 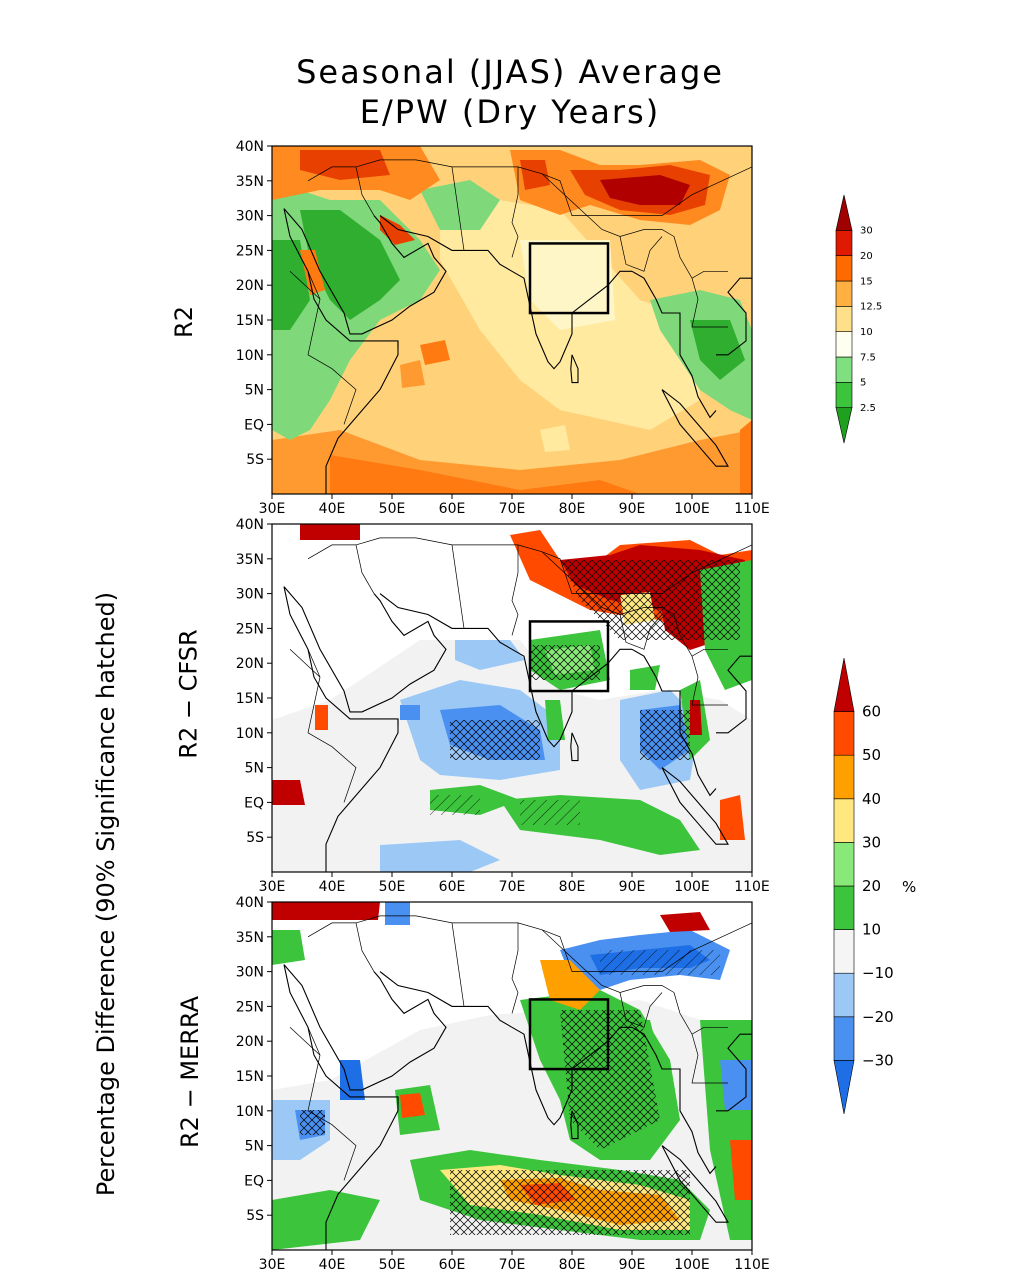 What do you see at coordinates (878, 973) in the screenshot?
I see `colorbar-label: −10` at bounding box center [878, 973].